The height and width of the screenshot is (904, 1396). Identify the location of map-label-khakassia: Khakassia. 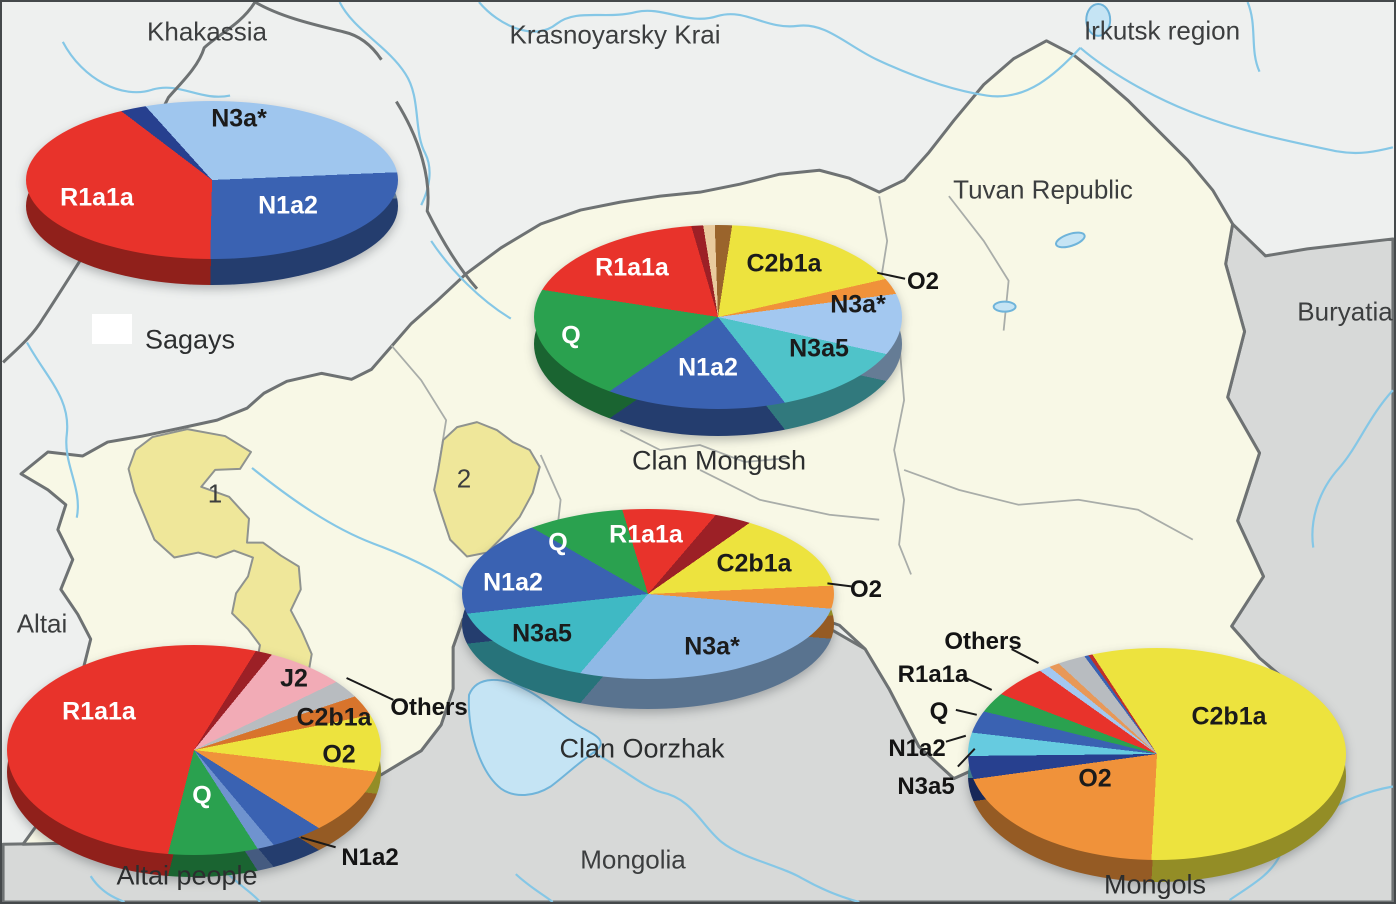
(207, 31).